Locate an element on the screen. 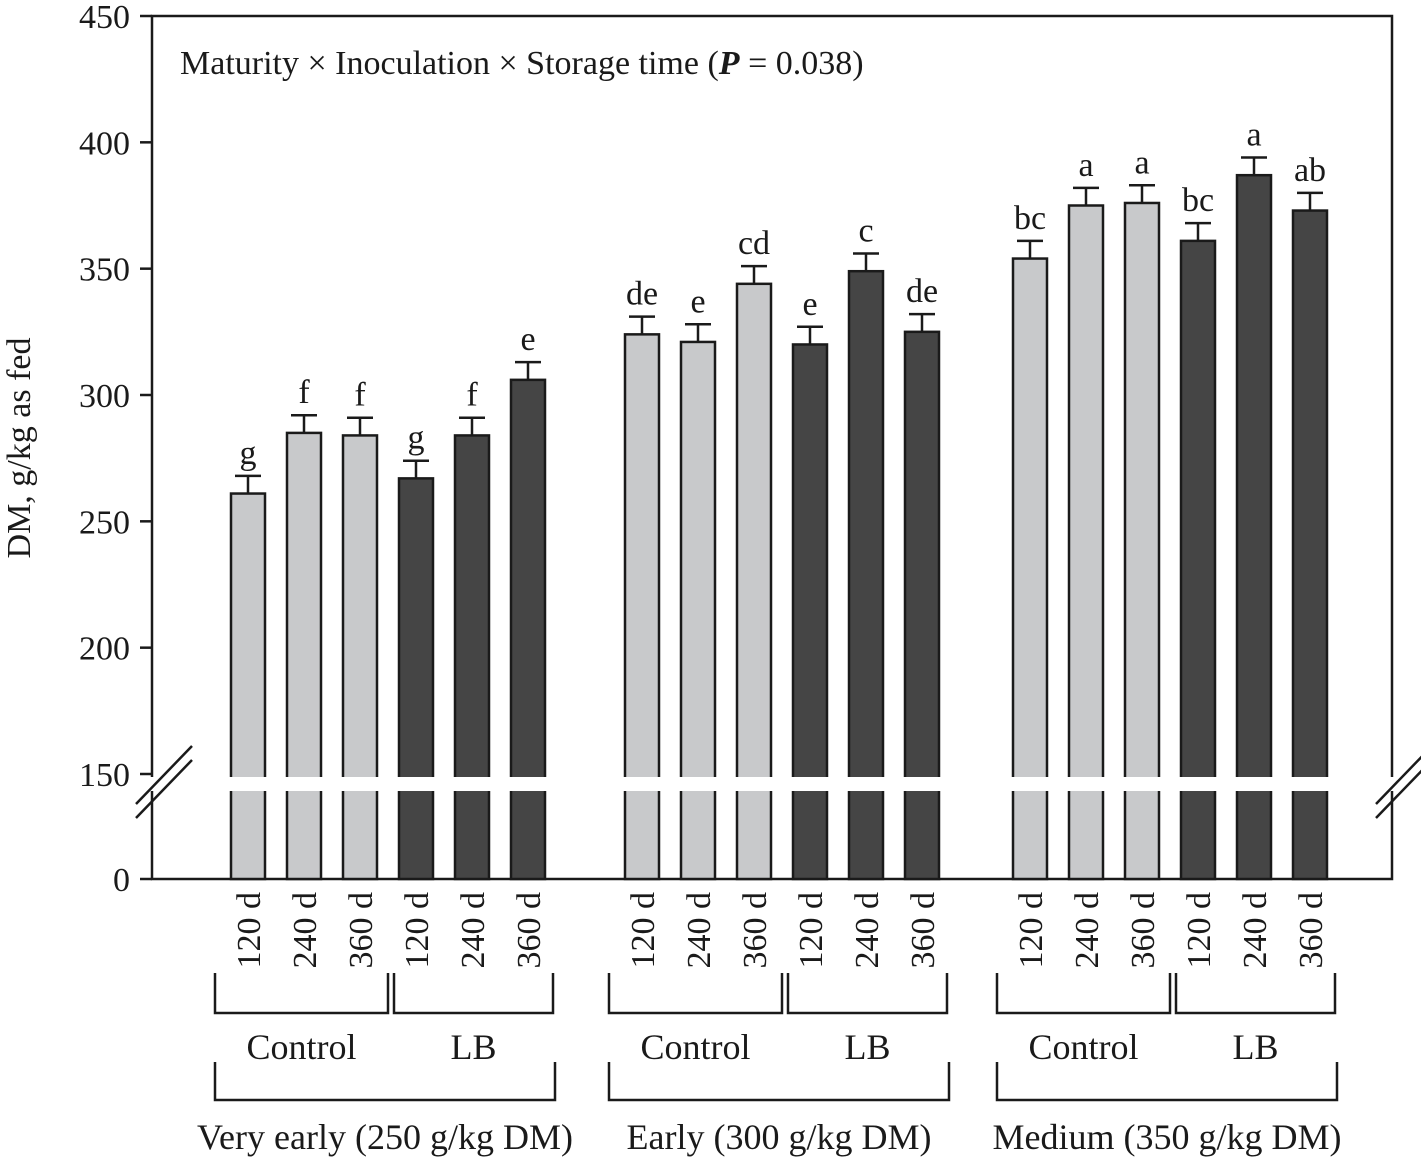 This screenshot has width=1421, height=1158. title-suffix: = 0.038) is located at coordinates (802, 63).